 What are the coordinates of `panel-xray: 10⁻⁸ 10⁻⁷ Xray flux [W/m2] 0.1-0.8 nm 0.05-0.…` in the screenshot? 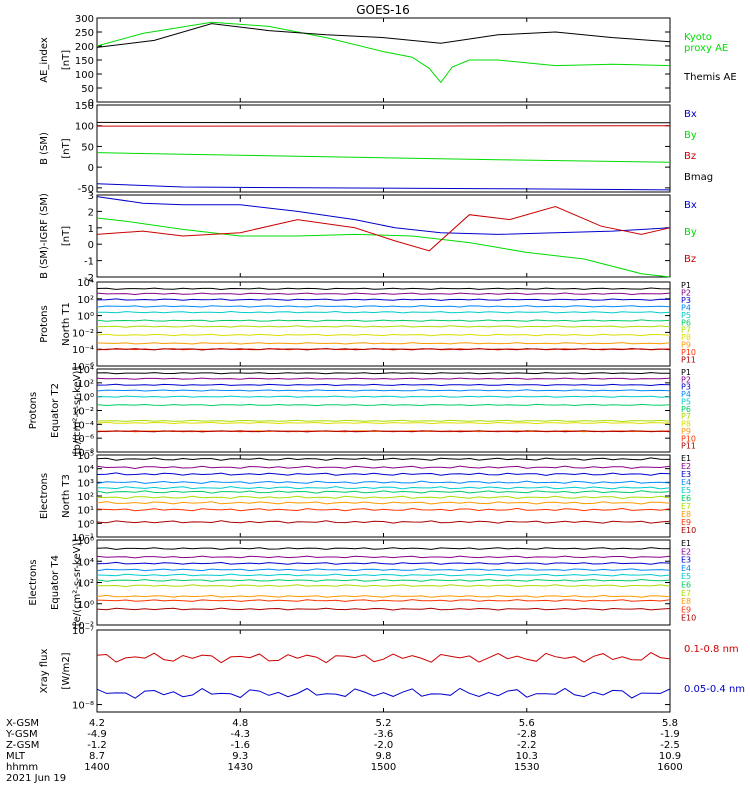 It's located at (392, 669).